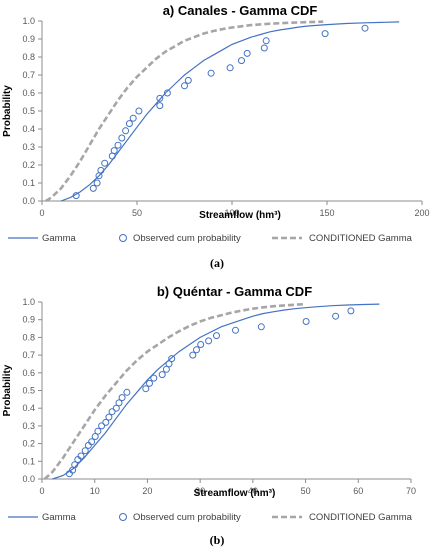 Image resolution: width=434 pixels, height=550 pixels. Describe the element at coordinates (411, 491) in the screenshot. I see `x-tick-label: 70` at that location.